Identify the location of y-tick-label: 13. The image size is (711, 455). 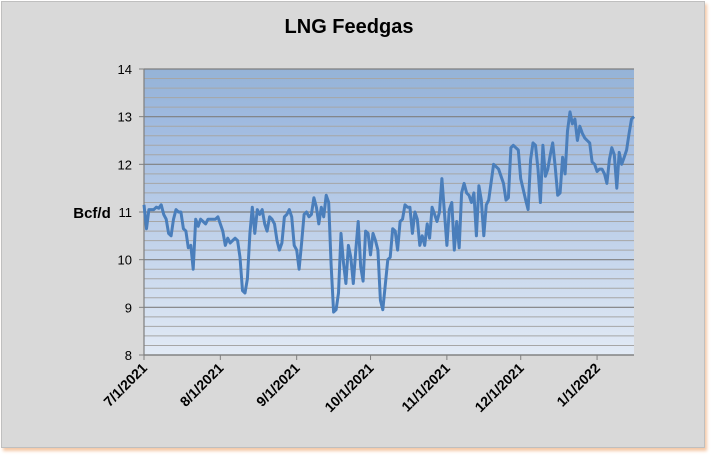
(125, 117).